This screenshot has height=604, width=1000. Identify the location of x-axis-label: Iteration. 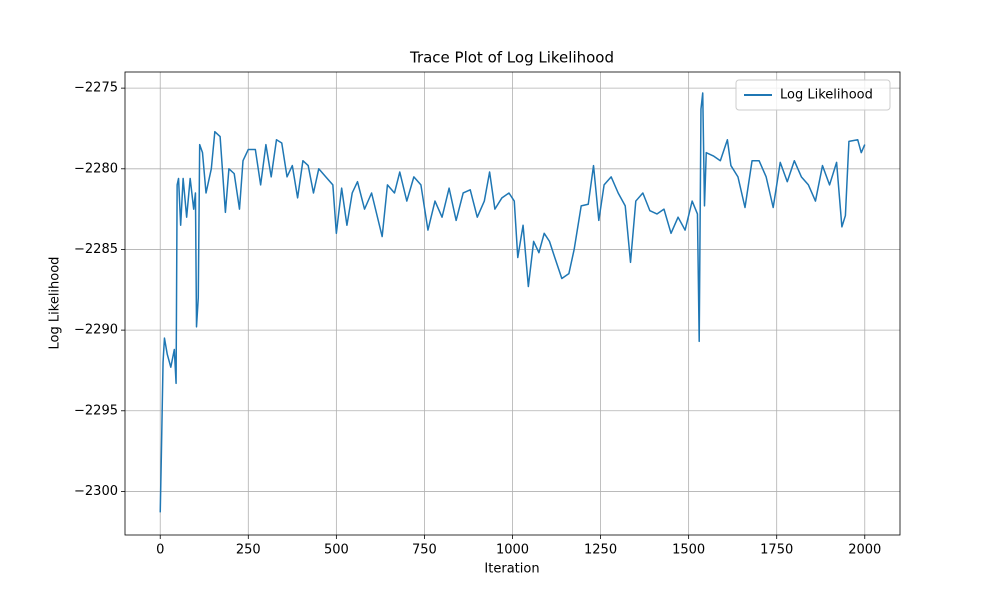
(511, 569).